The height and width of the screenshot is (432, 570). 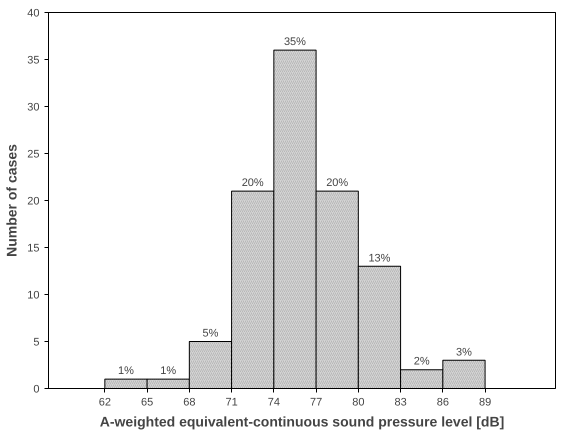 What do you see at coordinates (231, 402) in the screenshot?
I see `x-tick-label: 71` at bounding box center [231, 402].